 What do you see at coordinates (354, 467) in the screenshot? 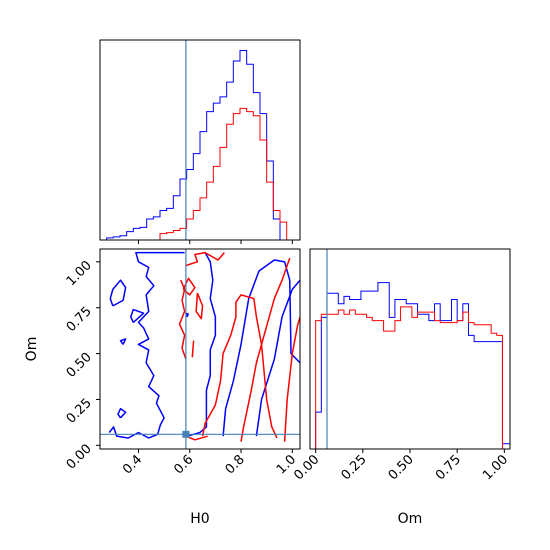
I see `om-hist-tick-label-1: 0.25` at bounding box center [354, 467].